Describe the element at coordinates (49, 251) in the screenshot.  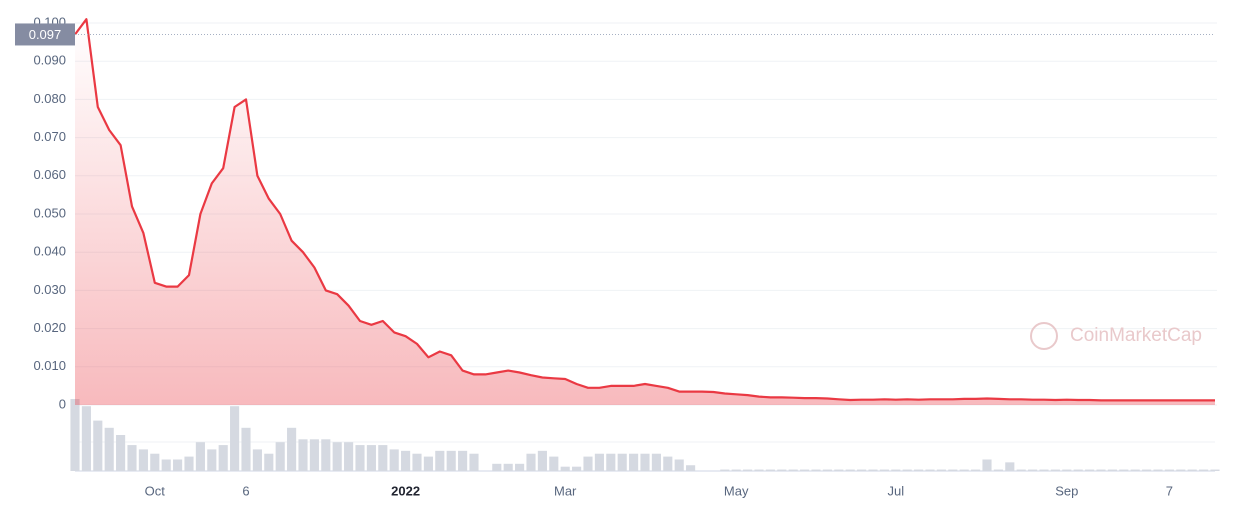
I see `y-tick-label: 0.040` at that location.